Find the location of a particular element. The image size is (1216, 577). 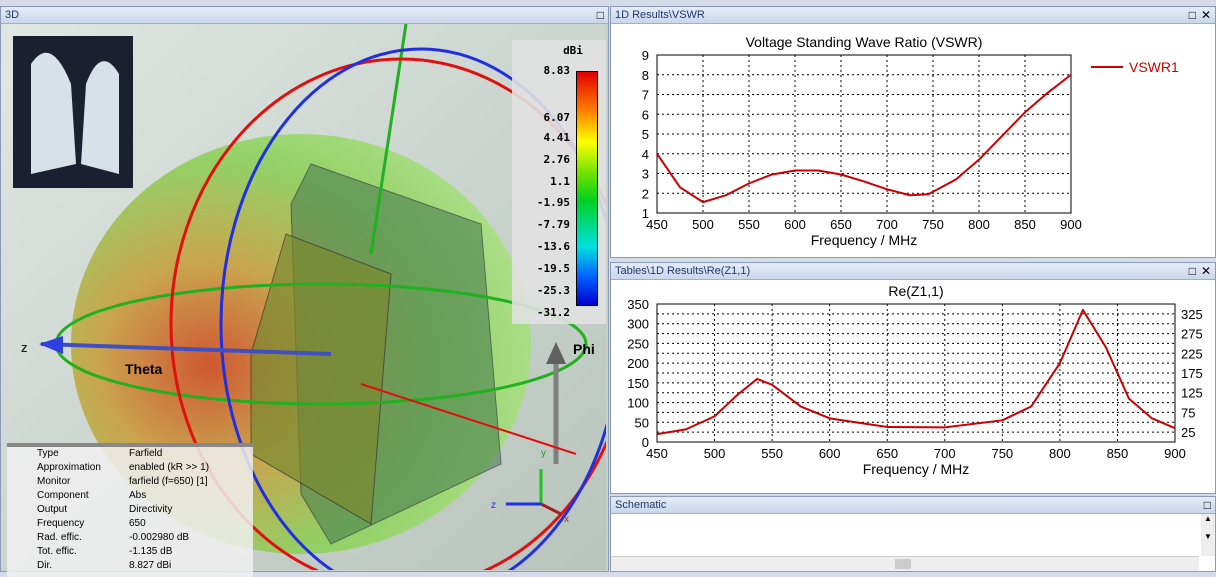

chart-title: Re(Z1,1) is located at coordinates (915, 291).